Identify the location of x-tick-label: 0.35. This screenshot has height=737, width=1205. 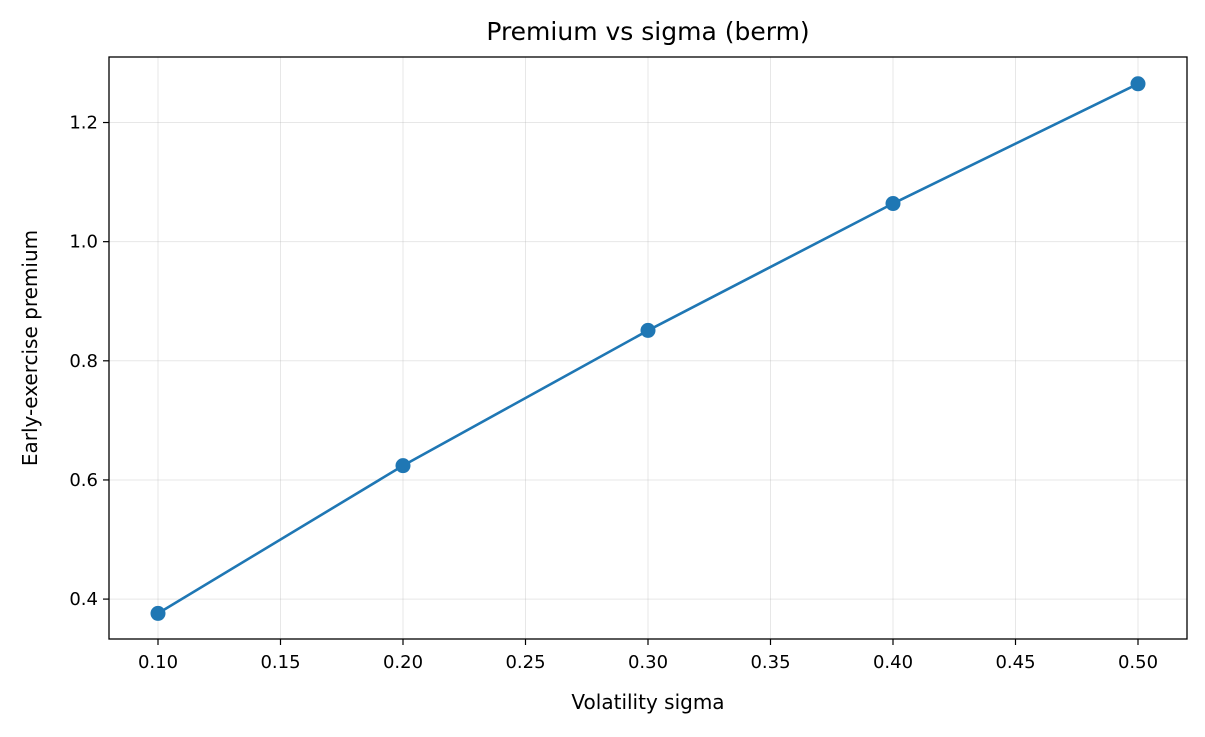
(770, 662).